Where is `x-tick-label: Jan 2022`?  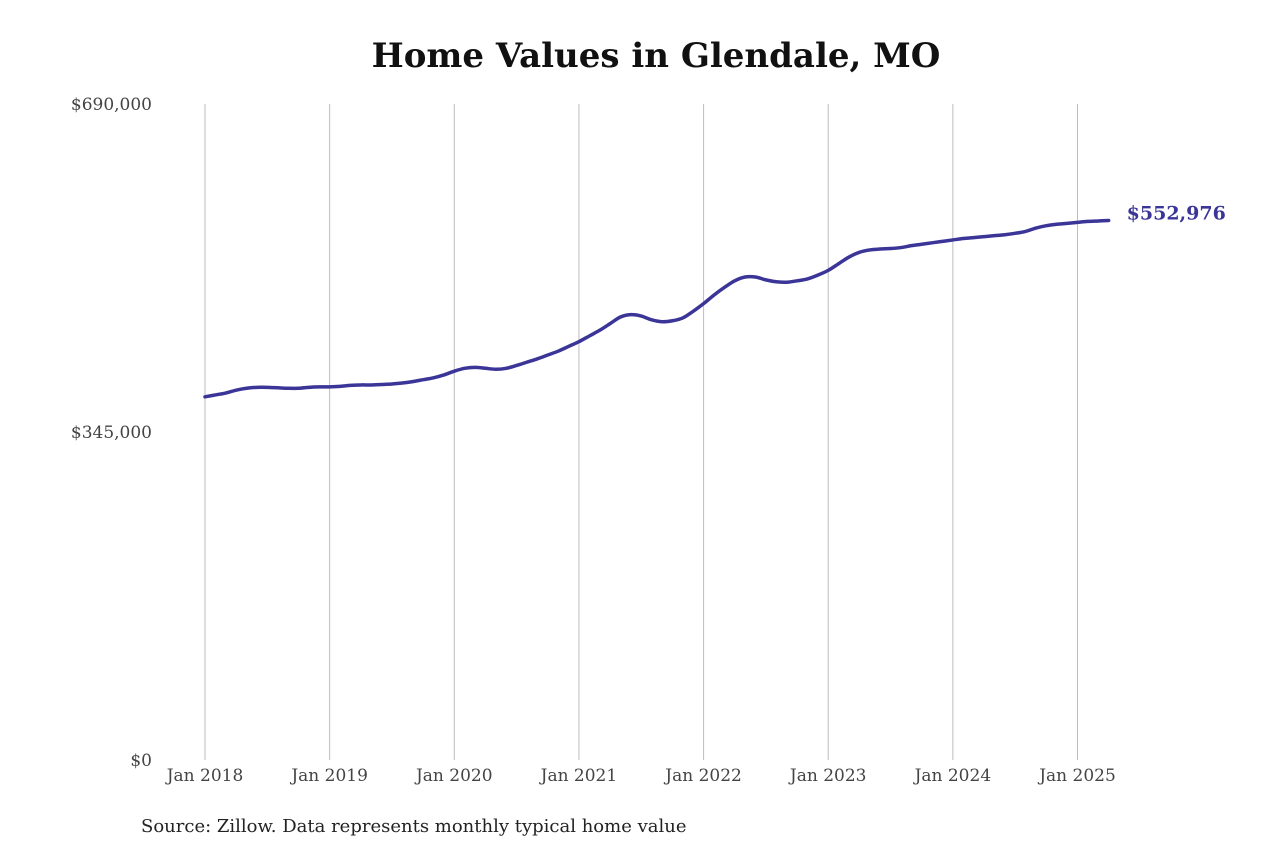
x-tick-label: Jan 2022 is located at coordinates (702, 776).